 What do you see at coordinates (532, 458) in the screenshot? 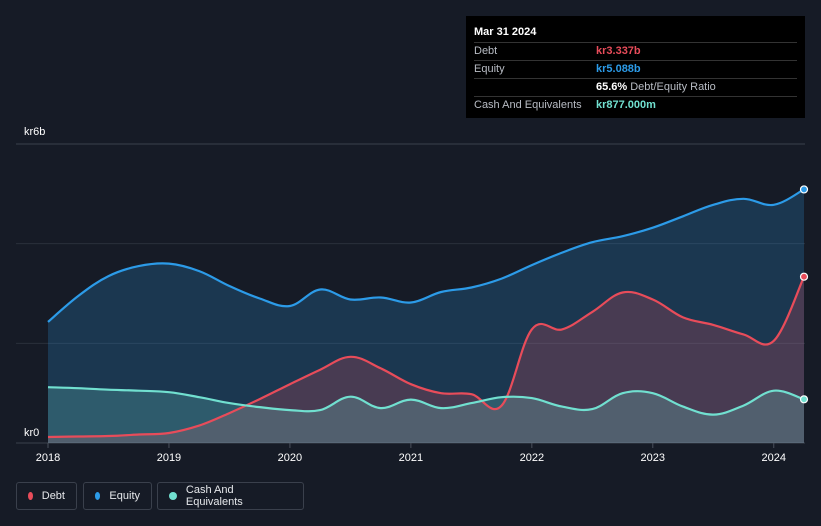
I see `x-tick-label: 2022` at bounding box center [532, 458].